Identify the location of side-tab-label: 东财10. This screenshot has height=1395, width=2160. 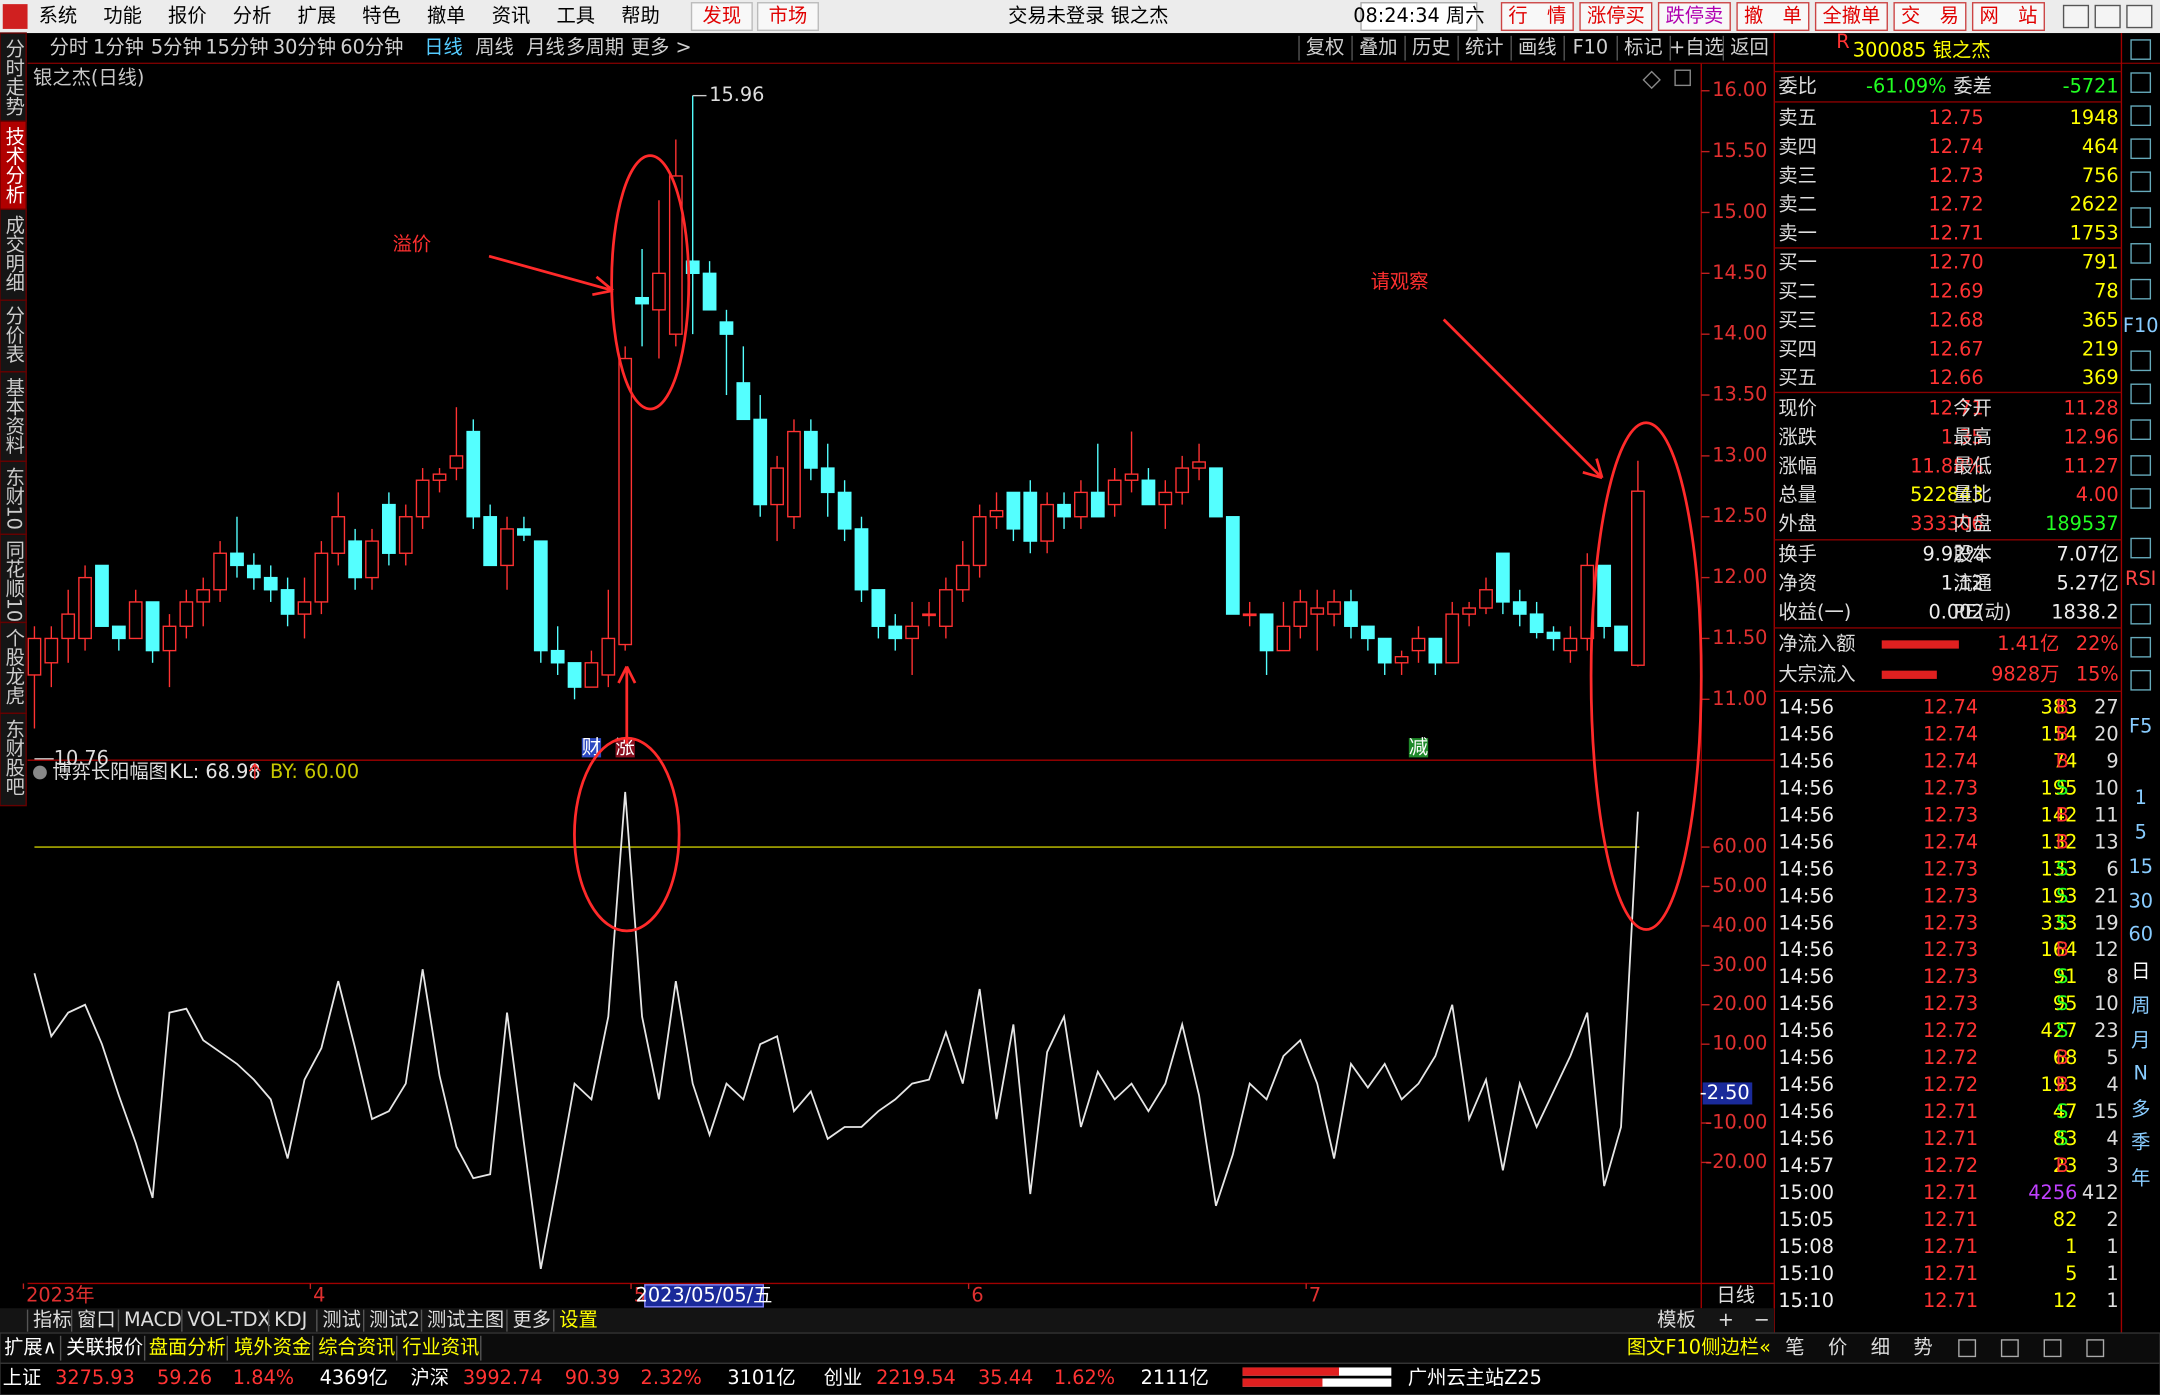
(13, 498).